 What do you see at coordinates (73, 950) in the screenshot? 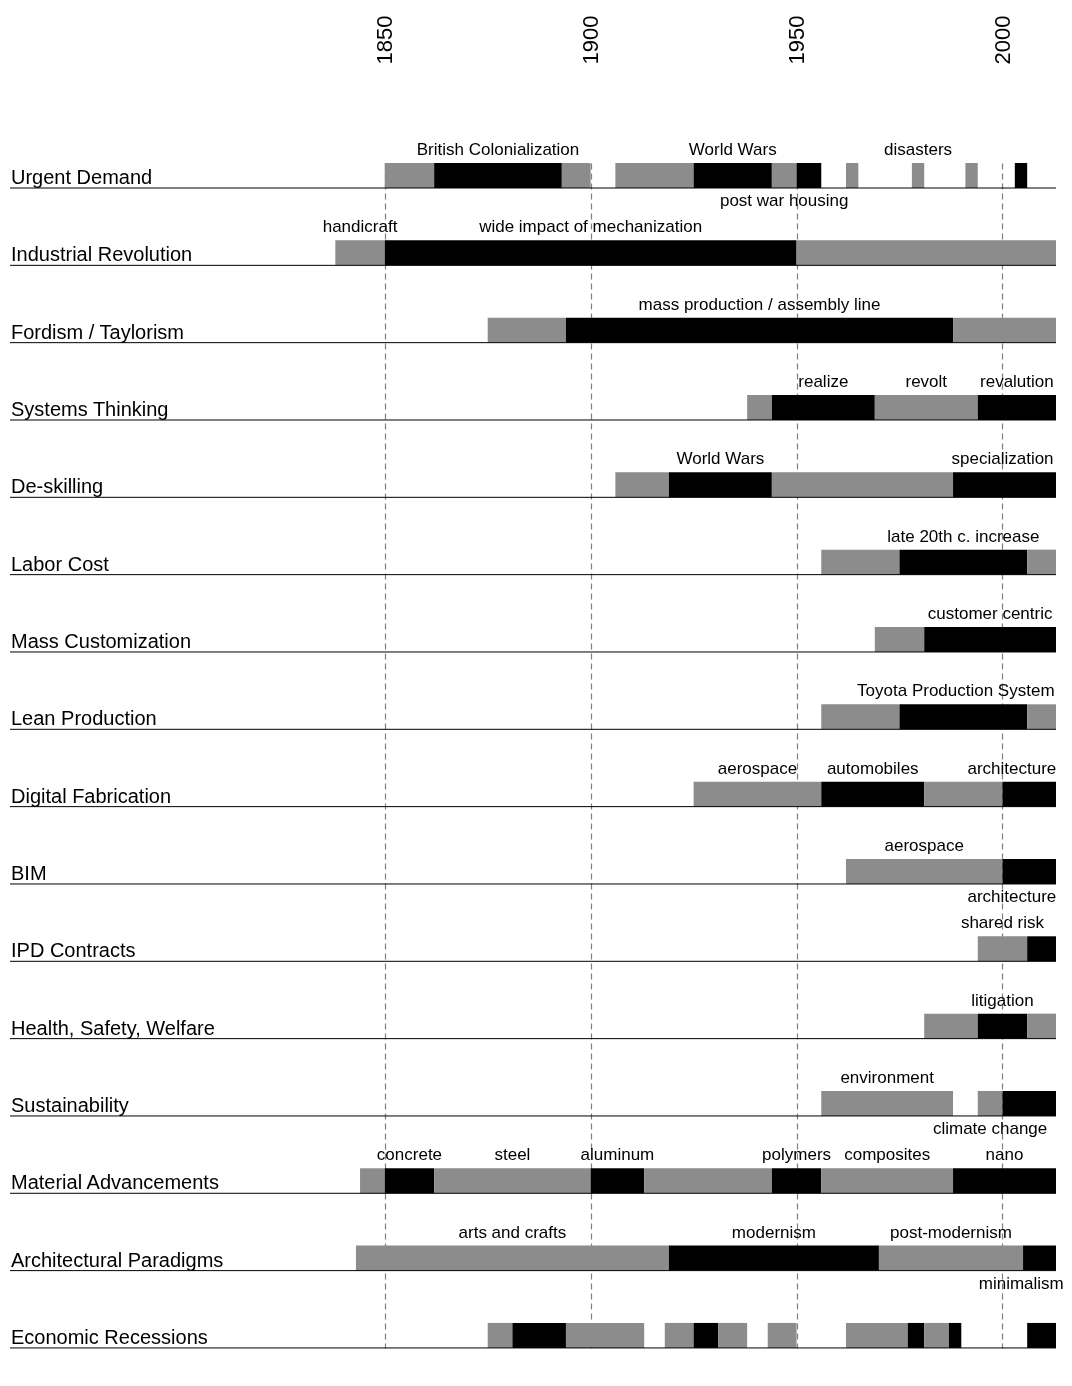
I see `y-tick-label: IPD Contracts` at bounding box center [73, 950].